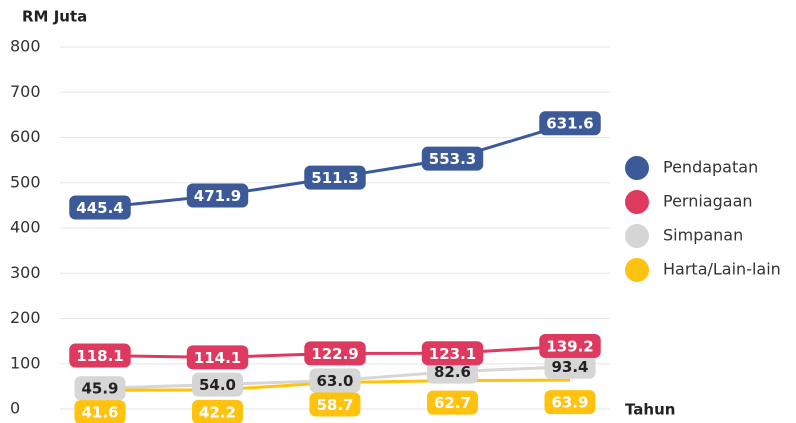  What do you see at coordinates (703, 235) in the screenshot?
I see `legend-label: Simpanan` at bounding box center [703, 235].